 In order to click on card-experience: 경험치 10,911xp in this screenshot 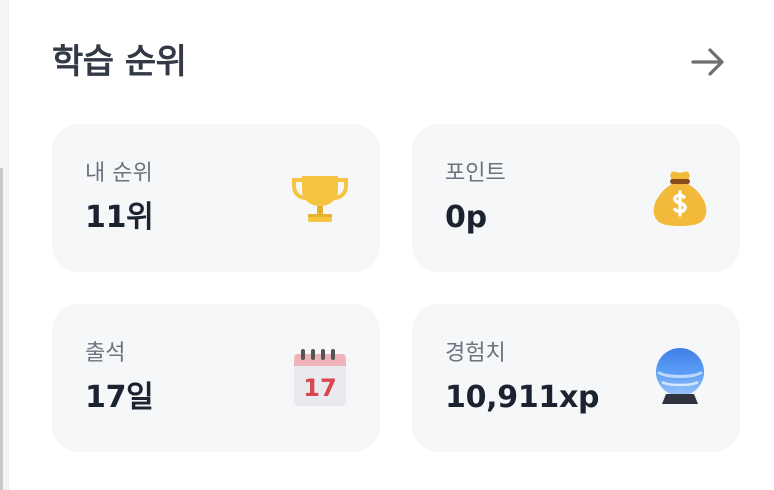, I will do `click(576, 378)`.